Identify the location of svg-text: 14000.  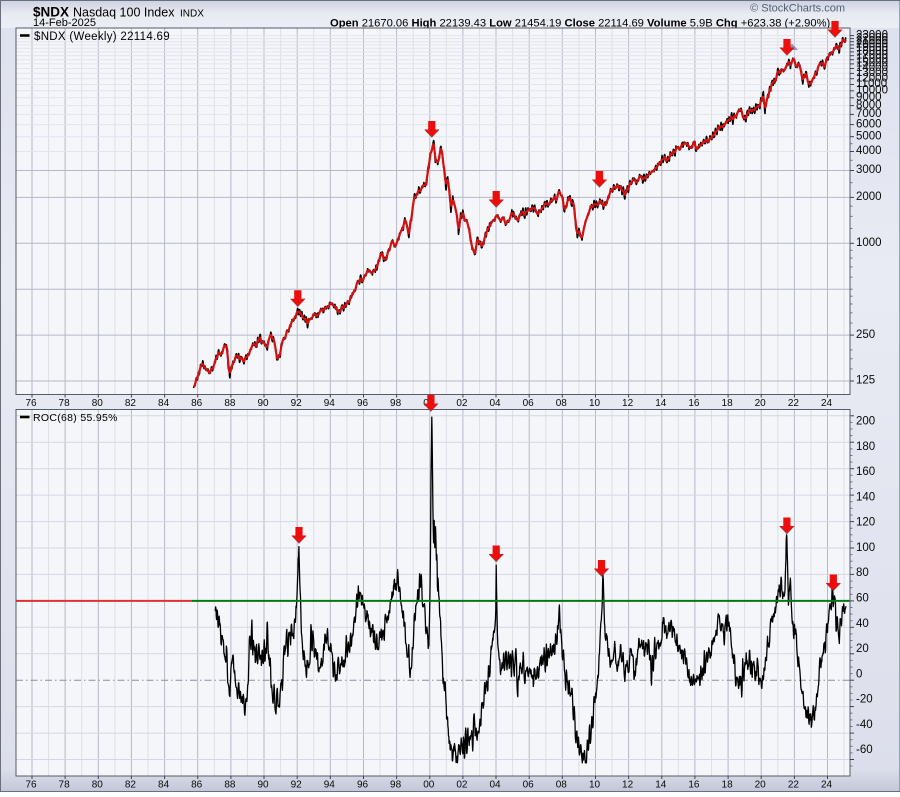
(872, 68).